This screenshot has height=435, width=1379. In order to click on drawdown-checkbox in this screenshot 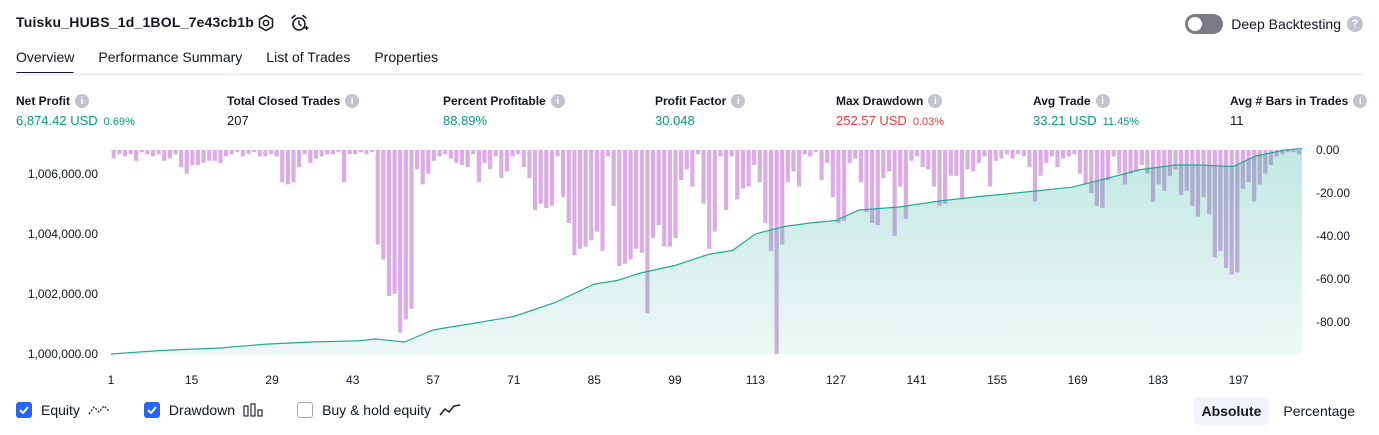, I will do `click(151, 410)`.